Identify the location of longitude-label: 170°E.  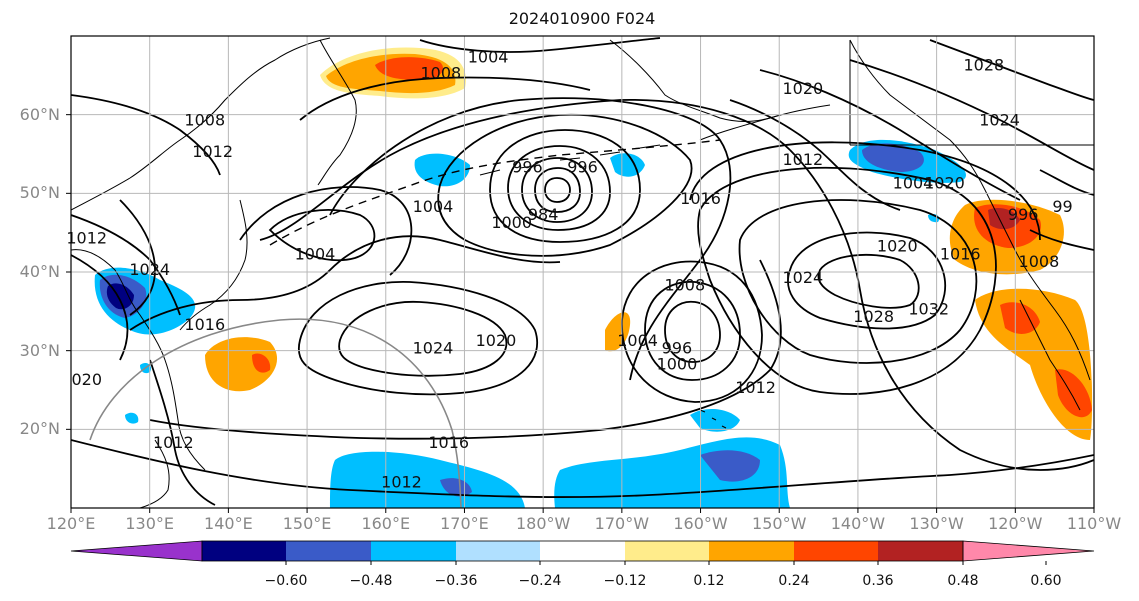
(464, 523).